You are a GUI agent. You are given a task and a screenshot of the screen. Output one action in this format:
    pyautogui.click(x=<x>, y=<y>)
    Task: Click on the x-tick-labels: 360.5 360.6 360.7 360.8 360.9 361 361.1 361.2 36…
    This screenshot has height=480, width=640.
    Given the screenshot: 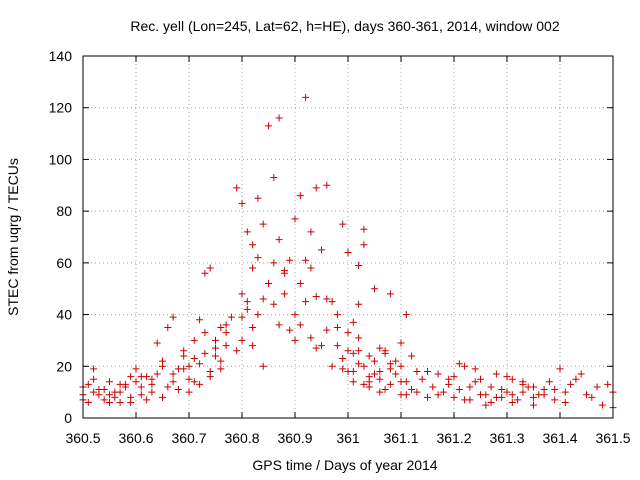 What is the action you would take?
    pyautogui.click(x=347, y=438)
    